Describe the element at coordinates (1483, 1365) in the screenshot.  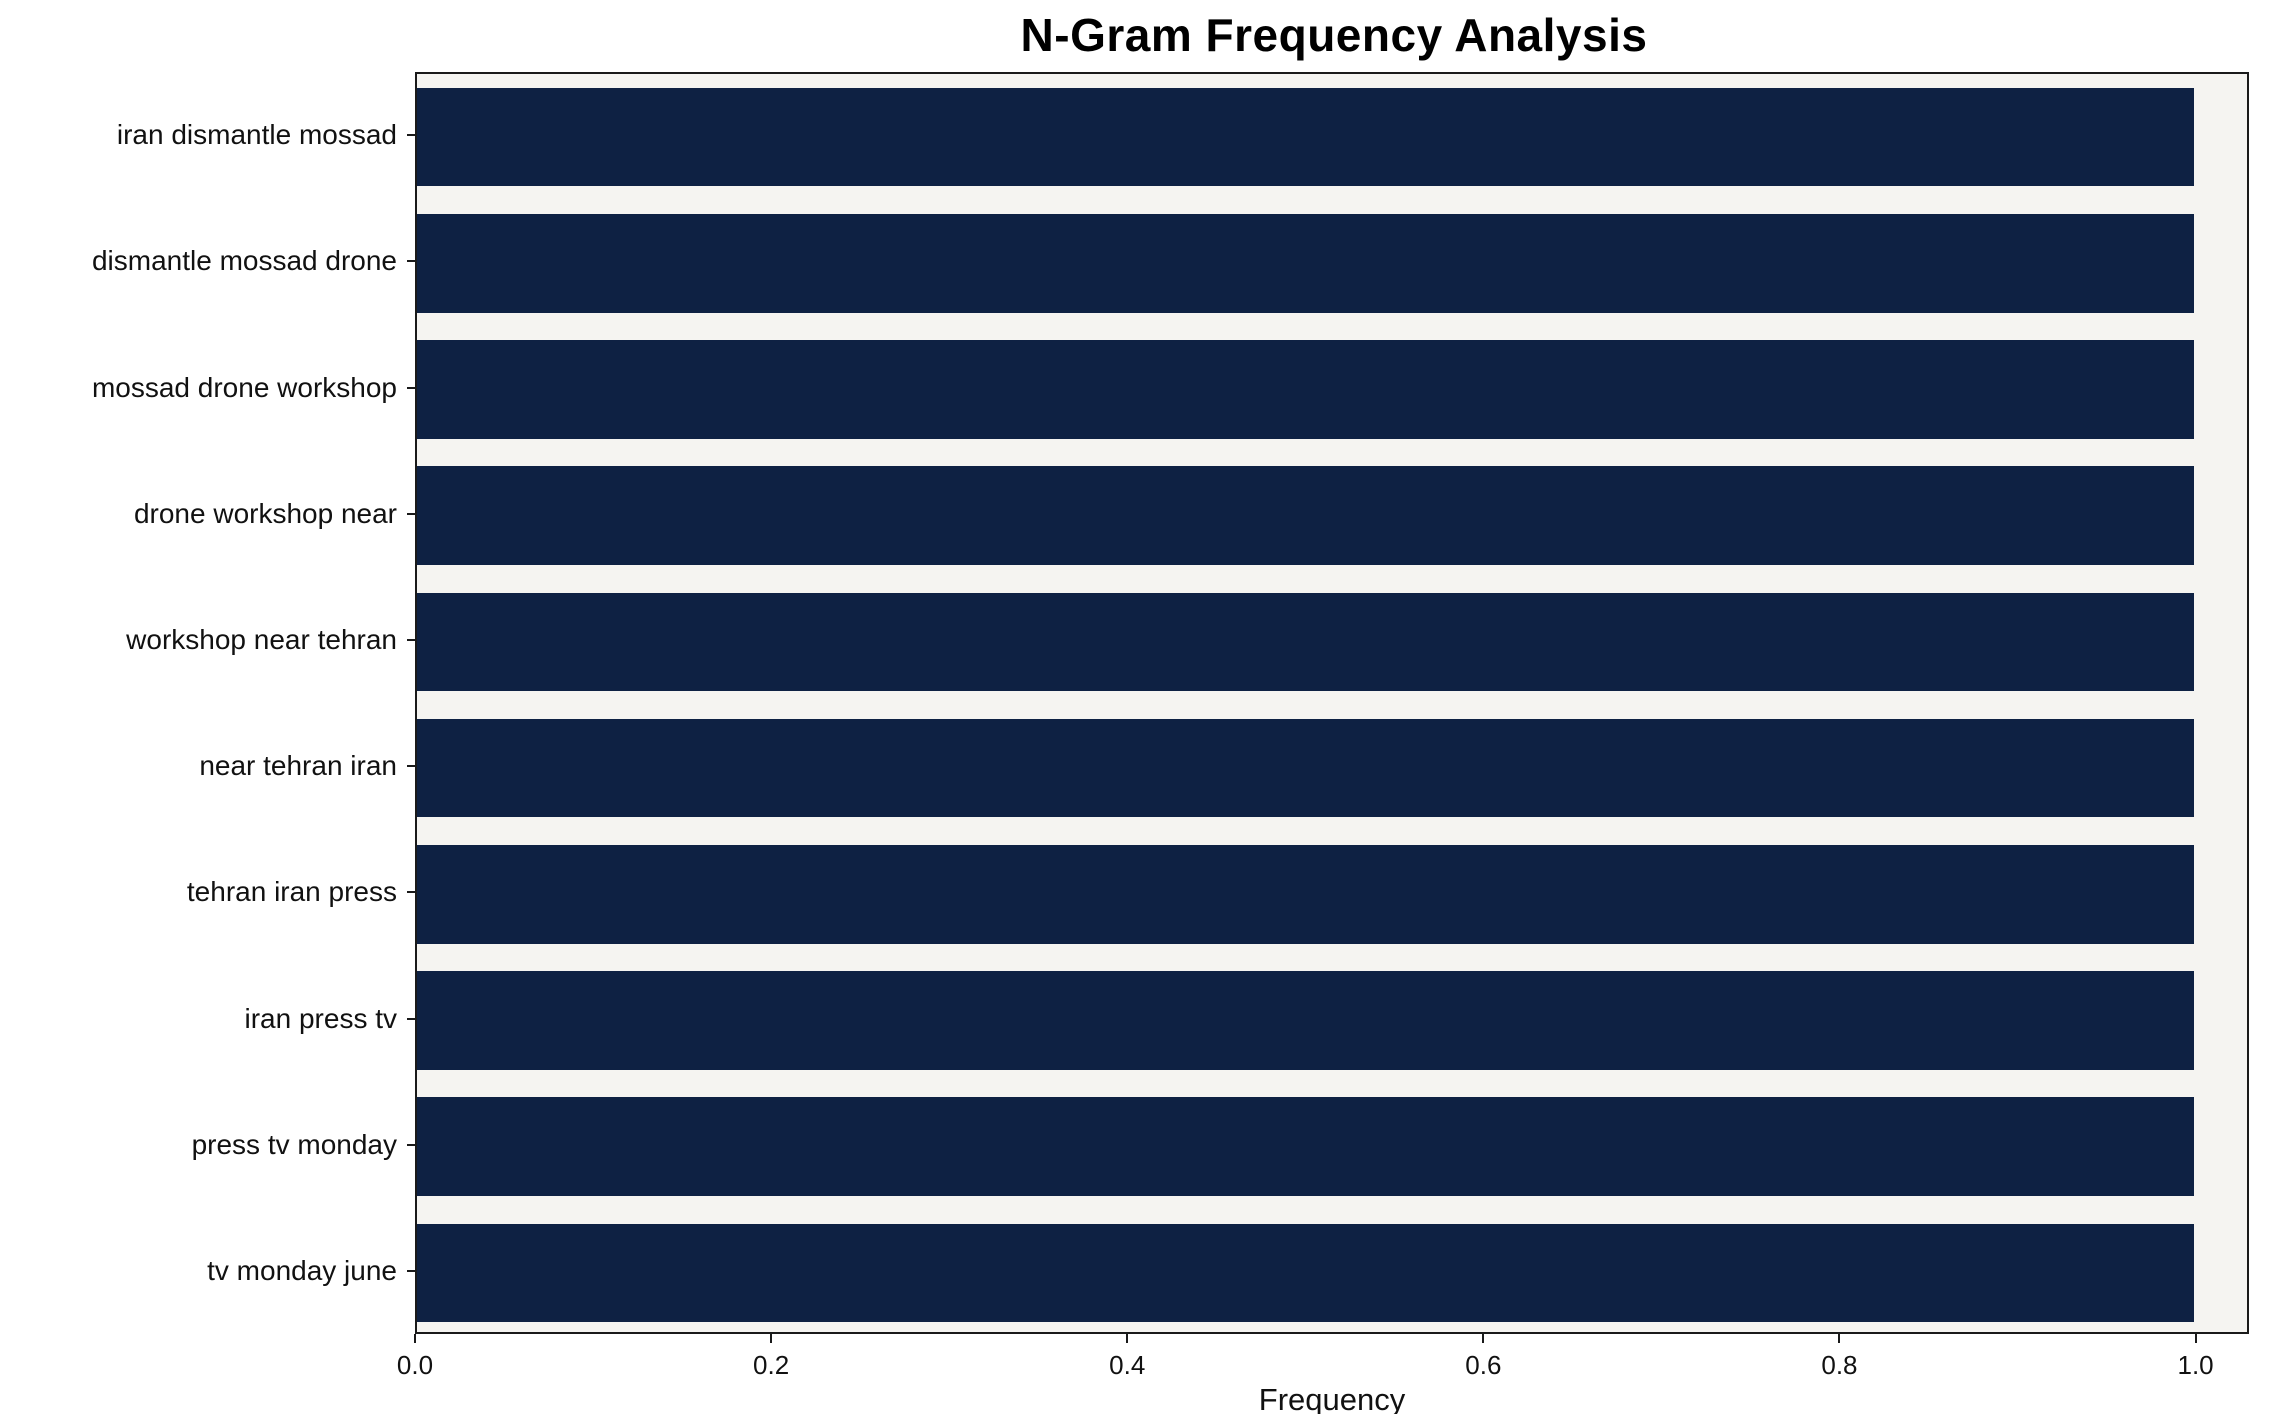
I see `x-tick-label: 0.6` at that location.